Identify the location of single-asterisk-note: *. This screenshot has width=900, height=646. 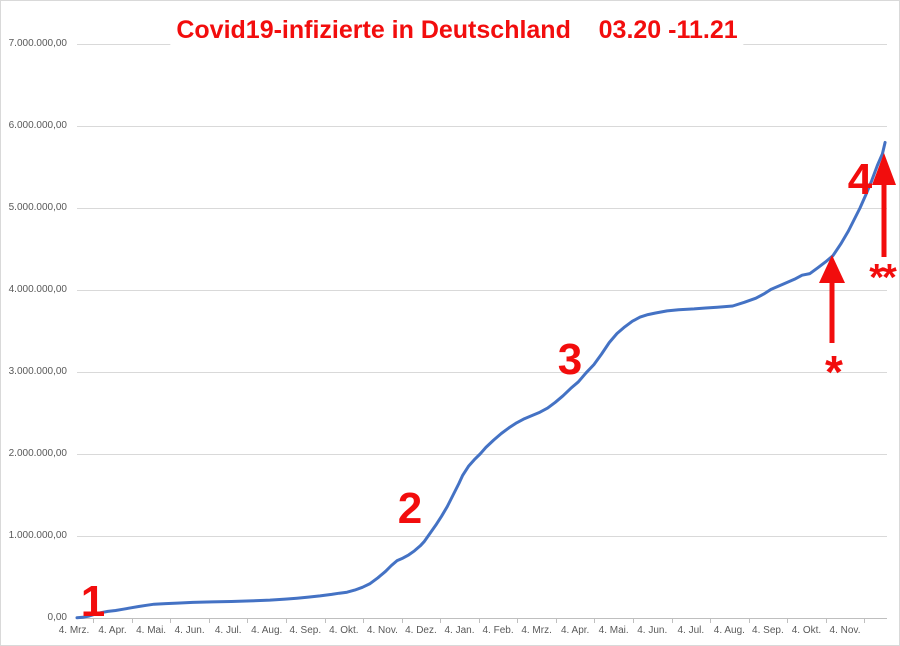
(834, 371).